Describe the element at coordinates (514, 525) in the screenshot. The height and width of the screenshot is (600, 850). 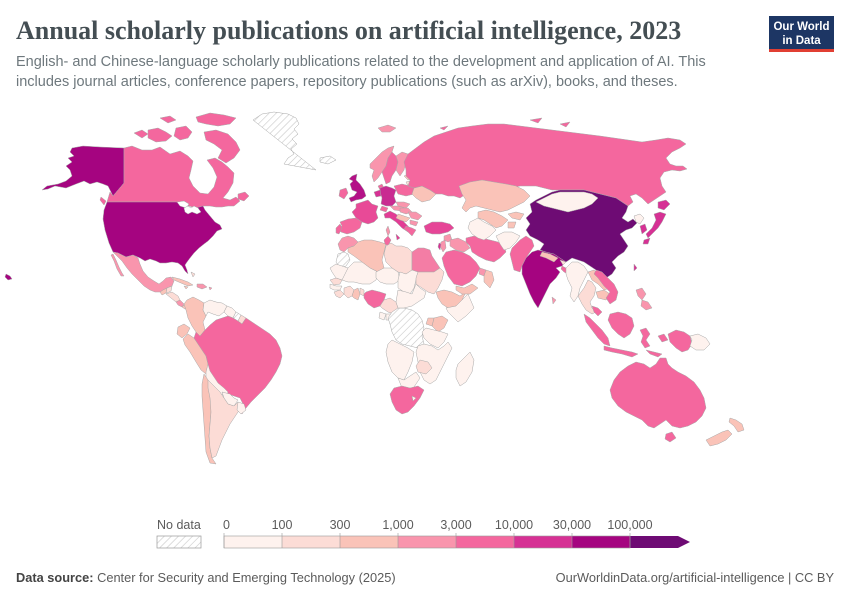
I see `svg-text: 10,000` at that location.